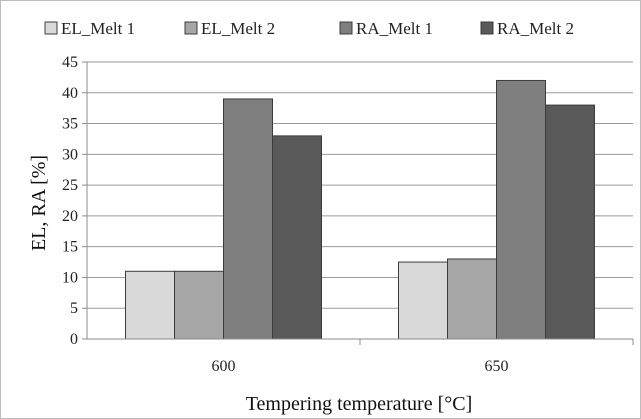 This screenshot has width=641, height=419. Describe the element at coordinates (98, 28) in the screenshot. I see `legend-label-el_melt-1: EL_Melt 1` at that location.